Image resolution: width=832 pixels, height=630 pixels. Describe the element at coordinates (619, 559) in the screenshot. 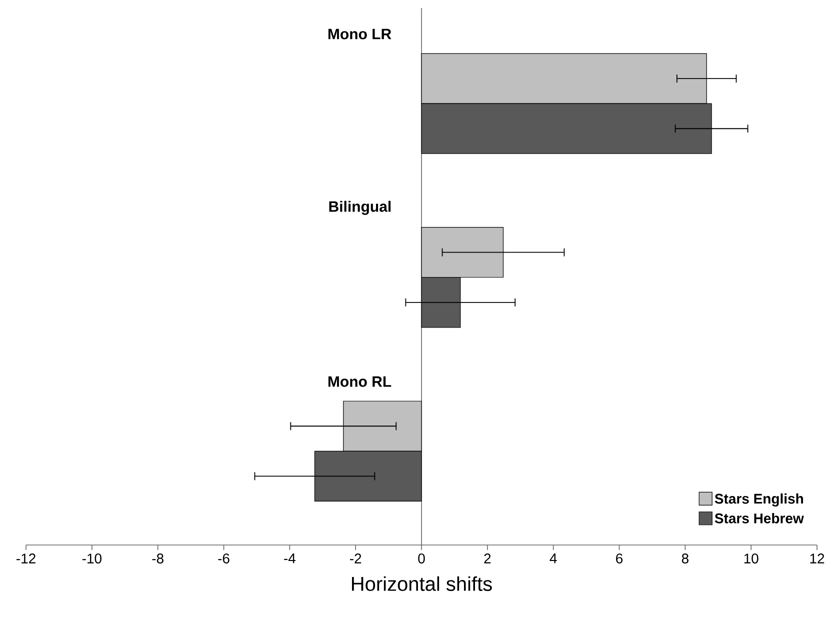

I see `x-tick-label: 6` at that location.